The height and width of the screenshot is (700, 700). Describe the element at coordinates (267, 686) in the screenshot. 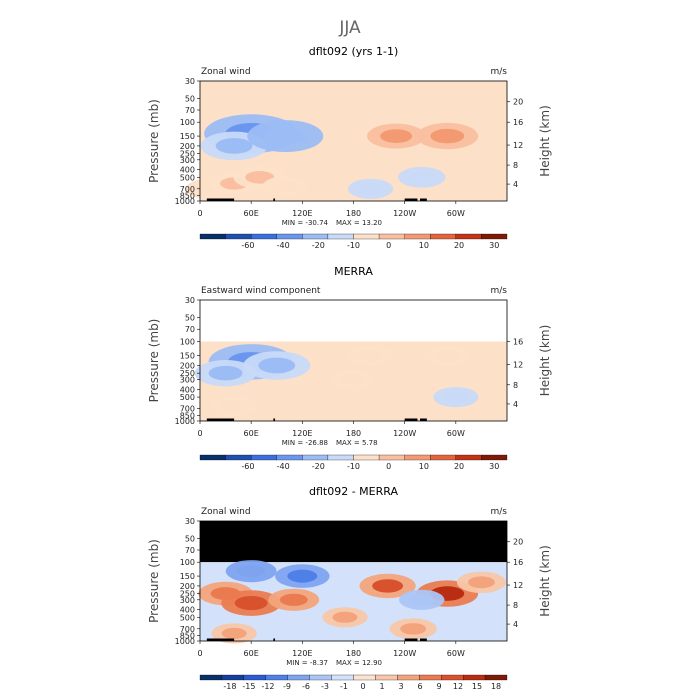

I see `colorbar-label: -12` at that location.